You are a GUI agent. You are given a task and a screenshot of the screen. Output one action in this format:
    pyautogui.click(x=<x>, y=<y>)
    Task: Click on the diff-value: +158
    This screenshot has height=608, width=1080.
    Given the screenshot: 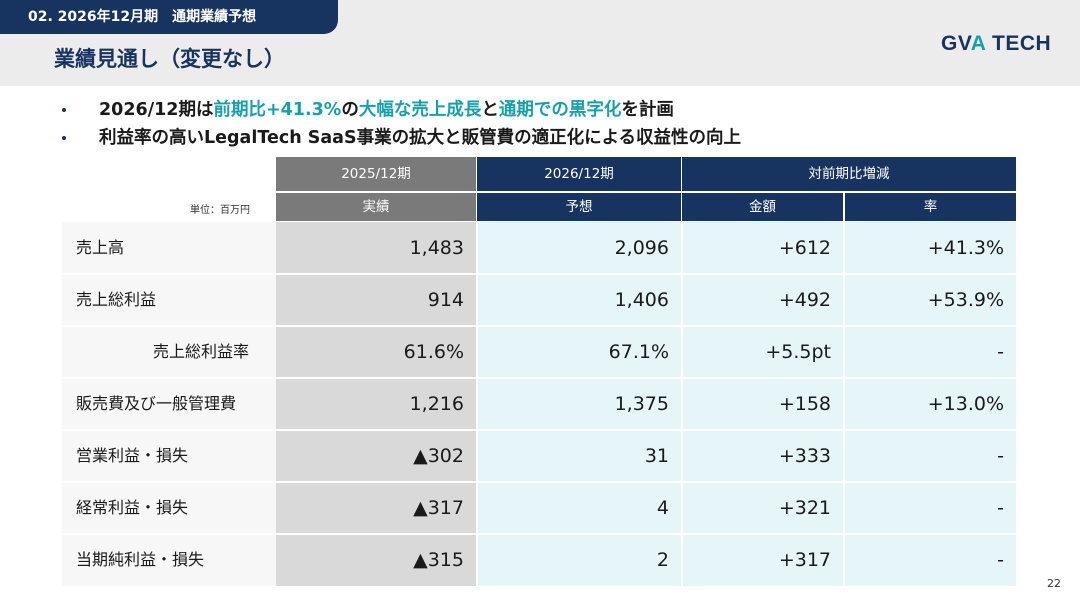 What is the action you would take?
    pyautogui.click(x=804, y=404)
    